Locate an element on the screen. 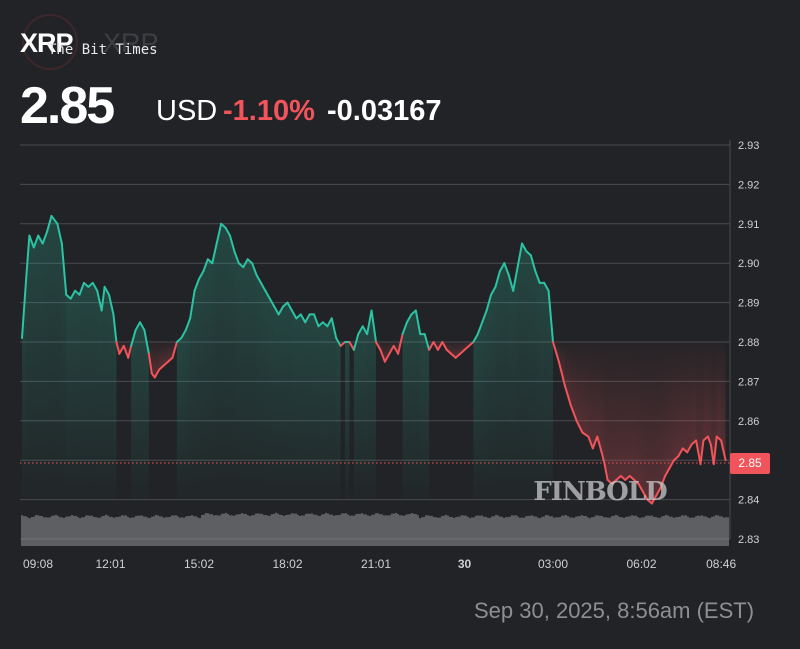 This screenshot has width=800, height=649. y-tick-label: 2.86 is located at coordinates (748, 422).